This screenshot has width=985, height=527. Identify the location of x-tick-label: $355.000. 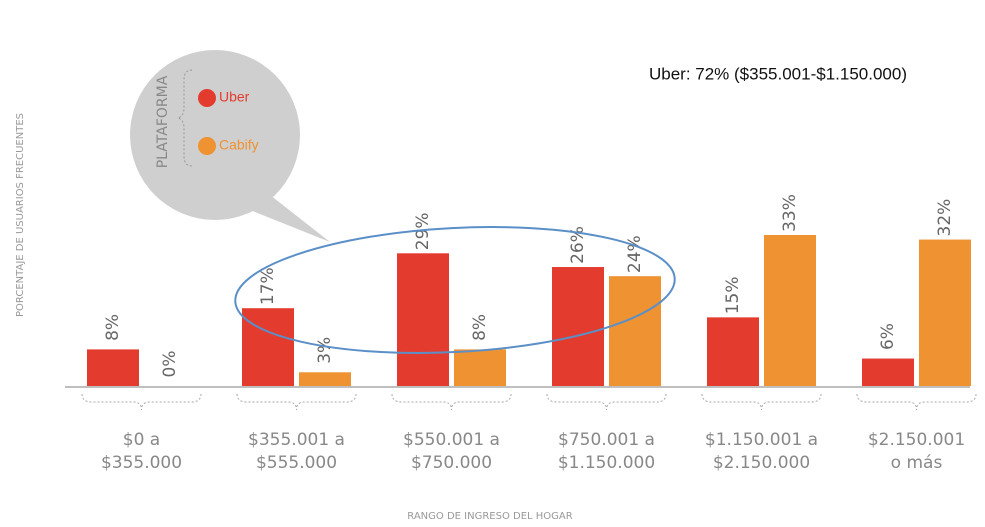
(141, 463).